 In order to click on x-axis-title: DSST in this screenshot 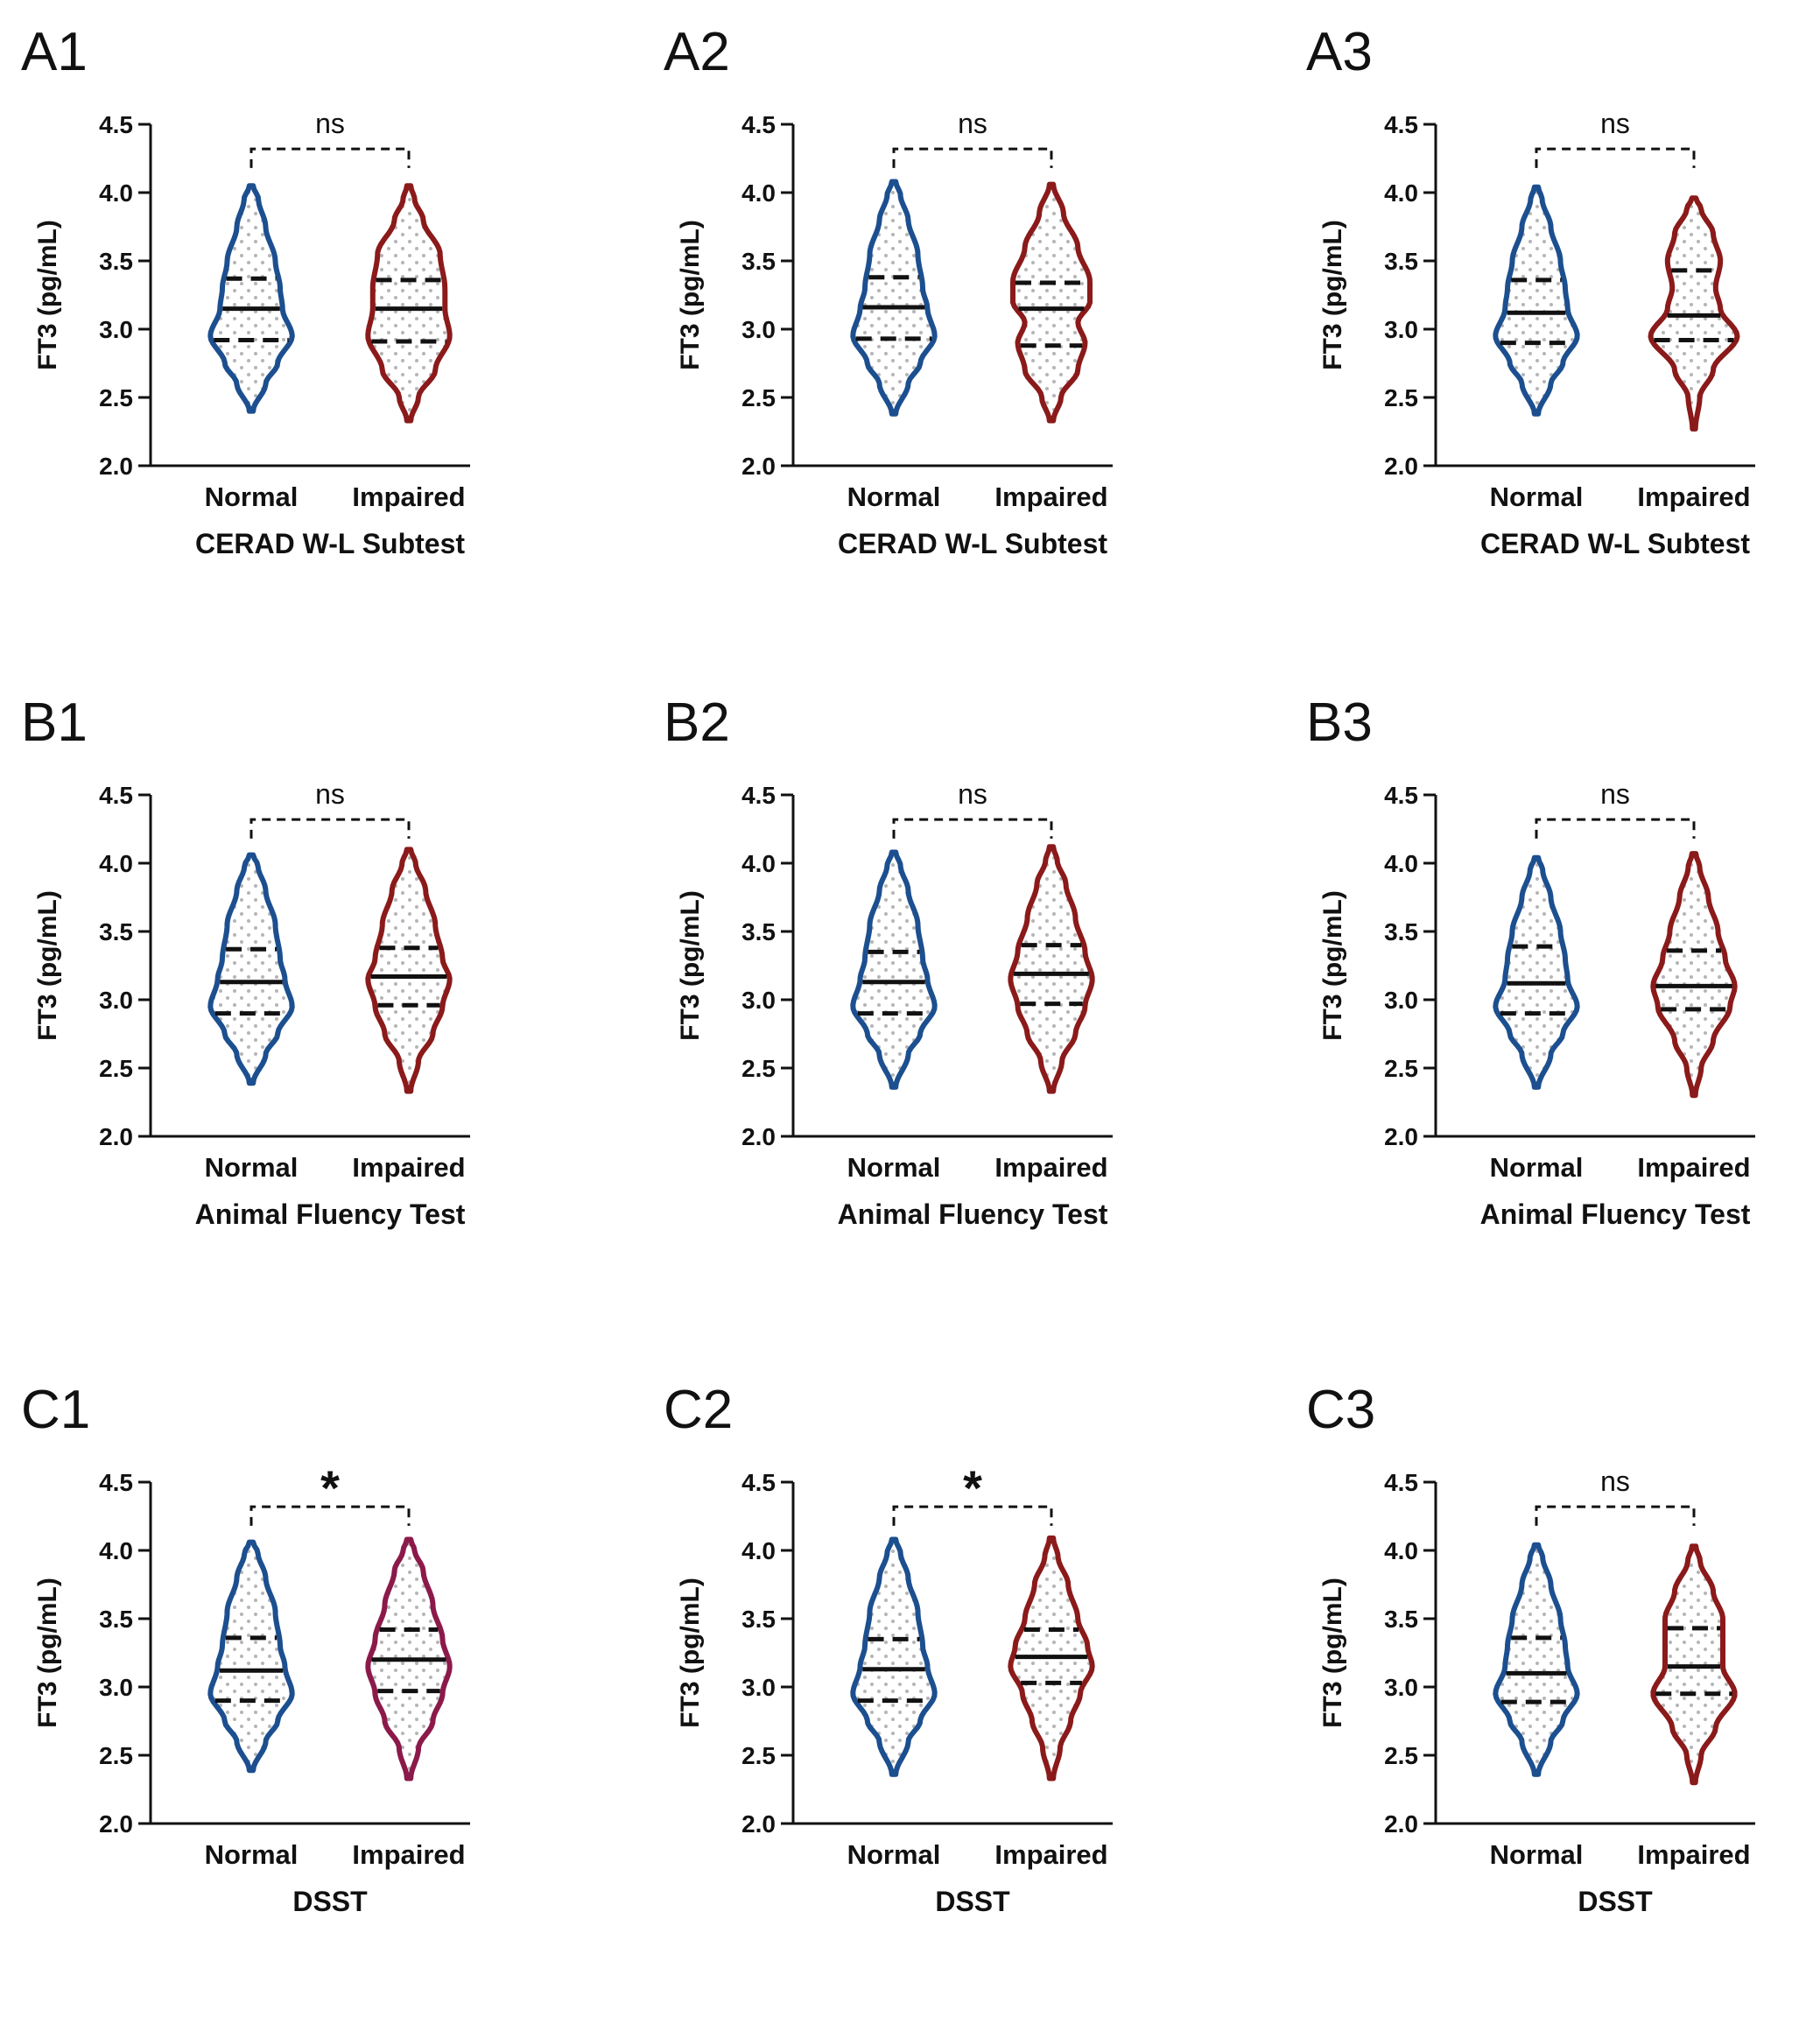, I will do `click(972, 1901)`.